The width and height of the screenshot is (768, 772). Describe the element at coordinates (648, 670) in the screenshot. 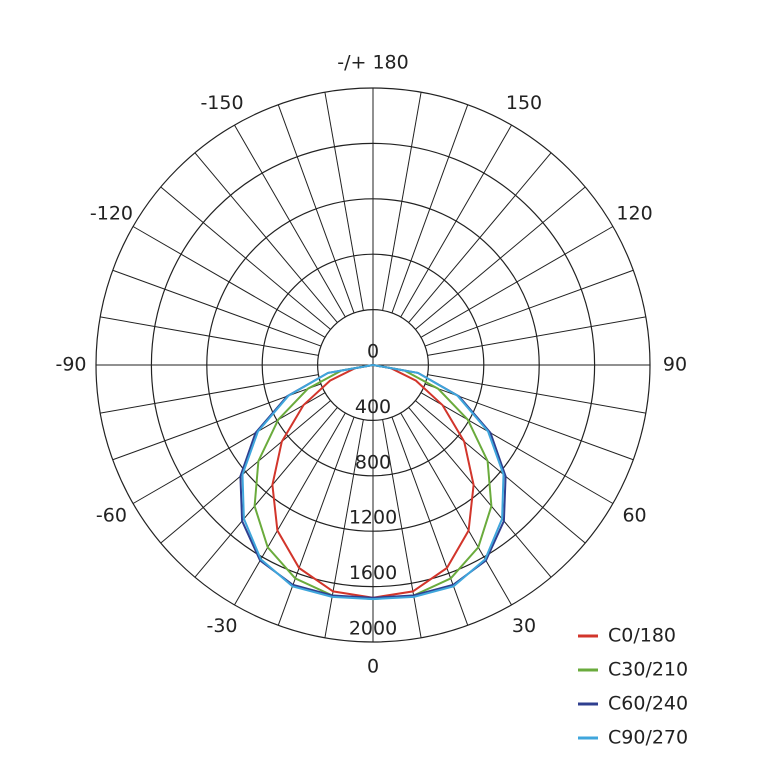

I see `legend-label: C30/210` at that location.